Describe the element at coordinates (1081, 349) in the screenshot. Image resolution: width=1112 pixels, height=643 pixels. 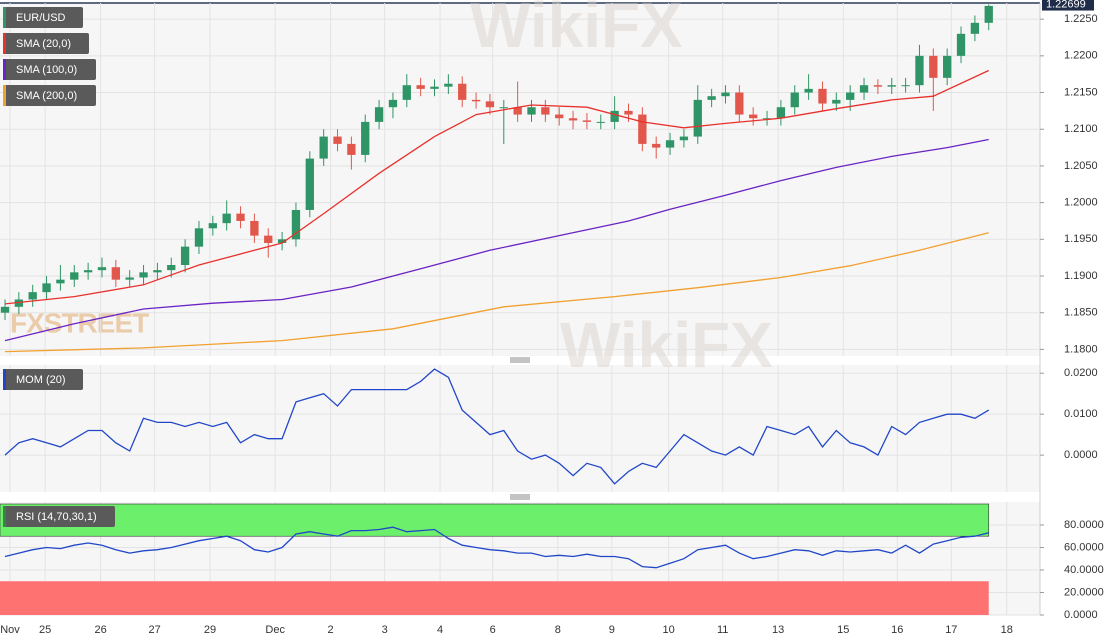
I see `y-tick-label: 1.1800` at that location.